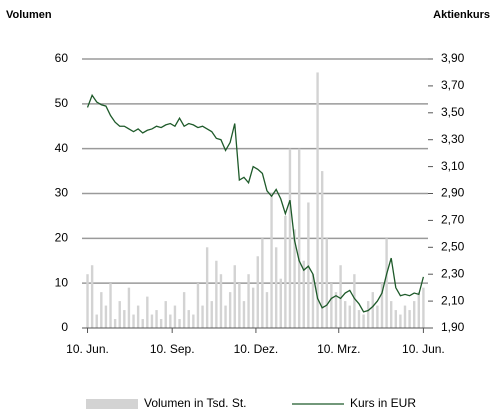 This screenshot has width=494, height=410. Describe the element at coordinates (461, 15) in the screenshot. I see `y2-axis-label: Aktienkurs` at that location.